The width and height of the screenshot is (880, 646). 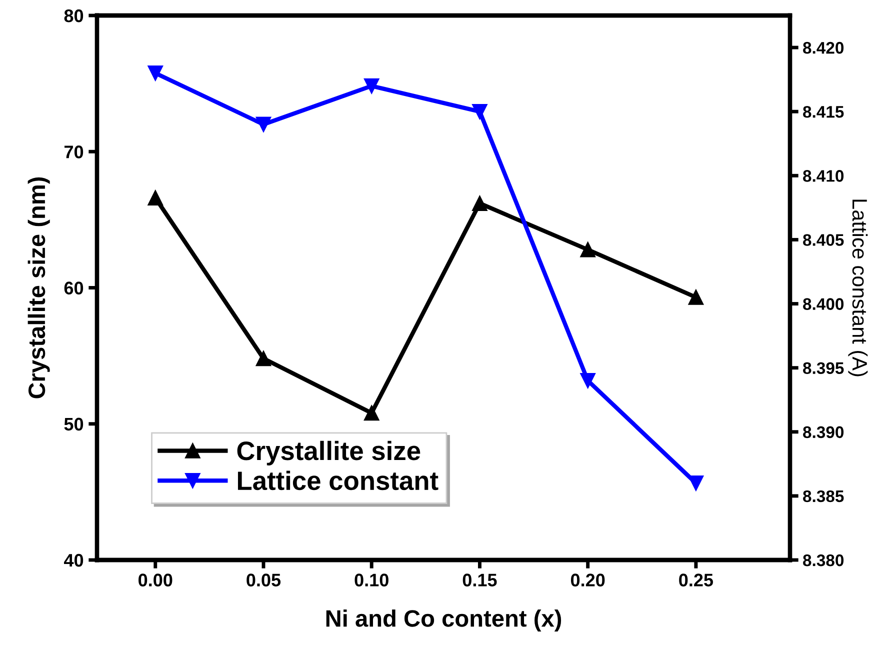 What do you see at coordinates (858, 288) in the screenshot?
I see `y2-axis-title: Lattice constant (A)` at bounding box center [858, 288].